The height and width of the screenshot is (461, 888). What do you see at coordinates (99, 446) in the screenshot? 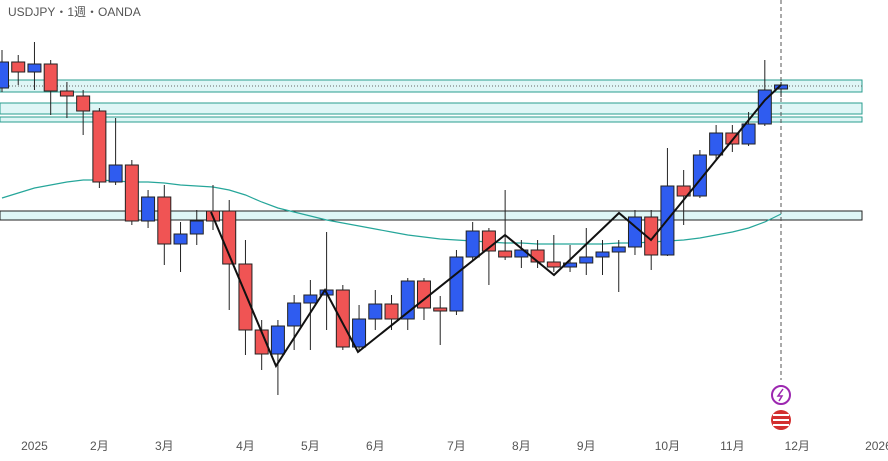
I see `x-tick-label: 2月` at bounding box center [99, 446].